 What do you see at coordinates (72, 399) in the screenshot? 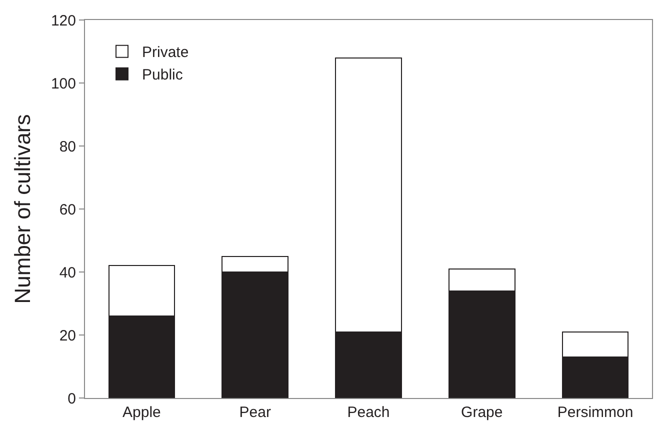
I see `y-tick-label: 0` at bounding box center [72, 399].